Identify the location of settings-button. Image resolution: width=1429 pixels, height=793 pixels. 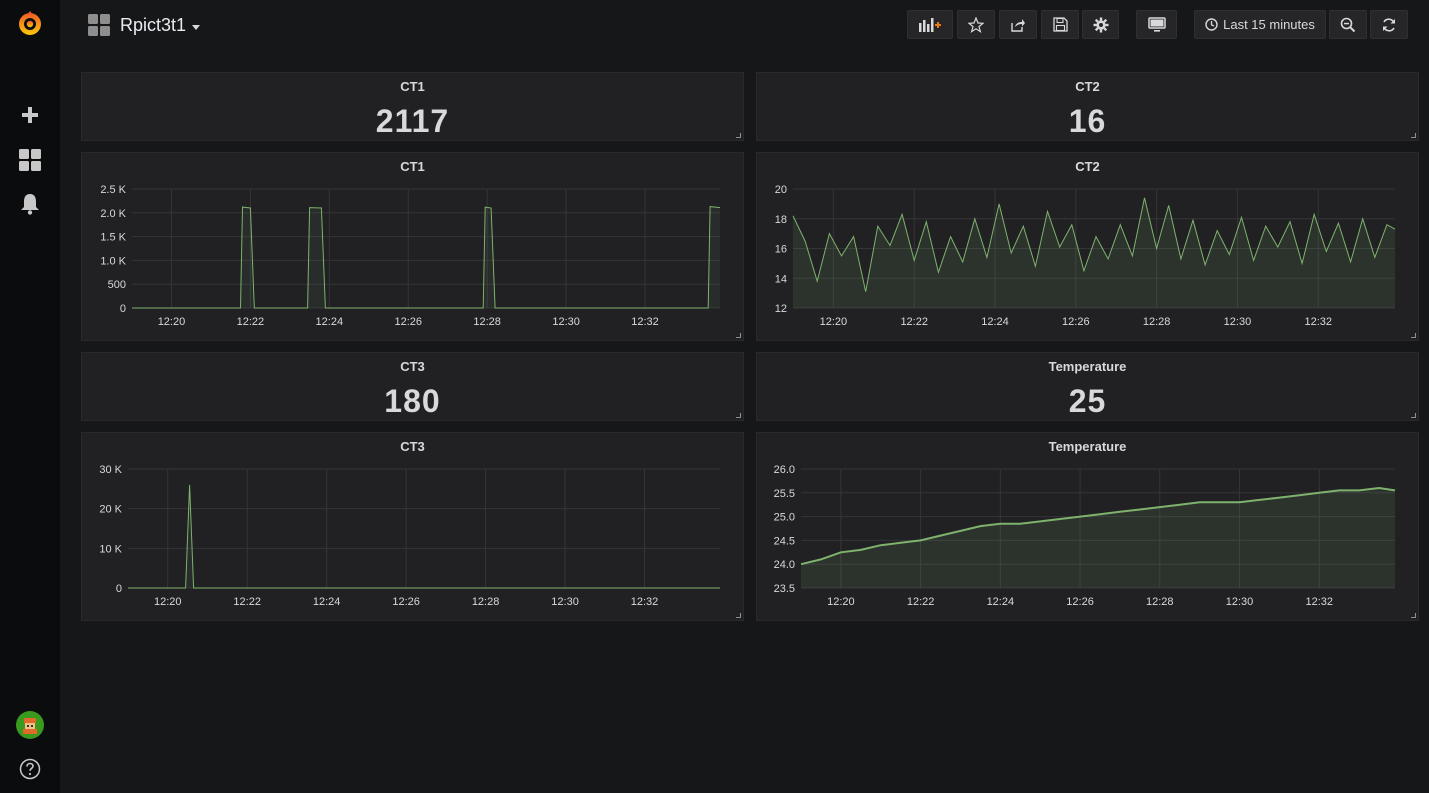
(1100, 24).